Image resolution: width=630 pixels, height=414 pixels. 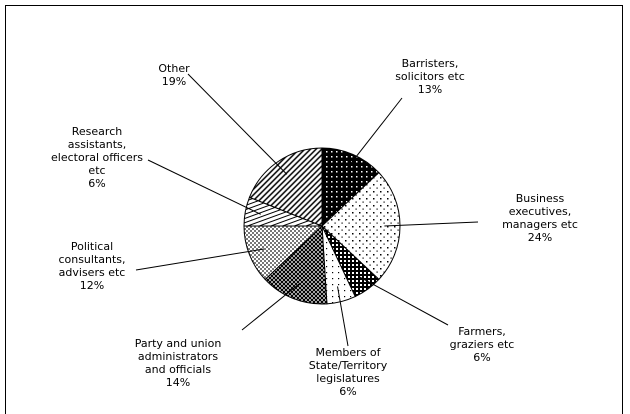 I want to click on category-name: Farmers, graziers etc, so click(x=482, y=338).